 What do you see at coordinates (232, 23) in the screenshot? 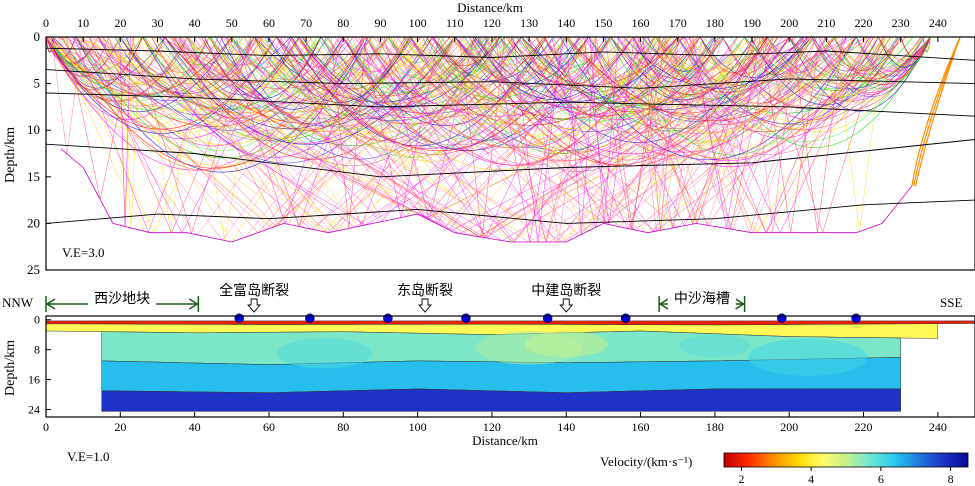
I see `x-tick-label: 50` at bounding box center [232, 23].